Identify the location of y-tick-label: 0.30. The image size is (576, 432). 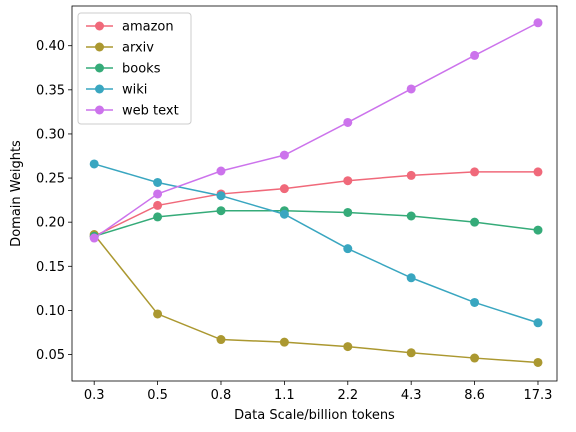
(50, 134).